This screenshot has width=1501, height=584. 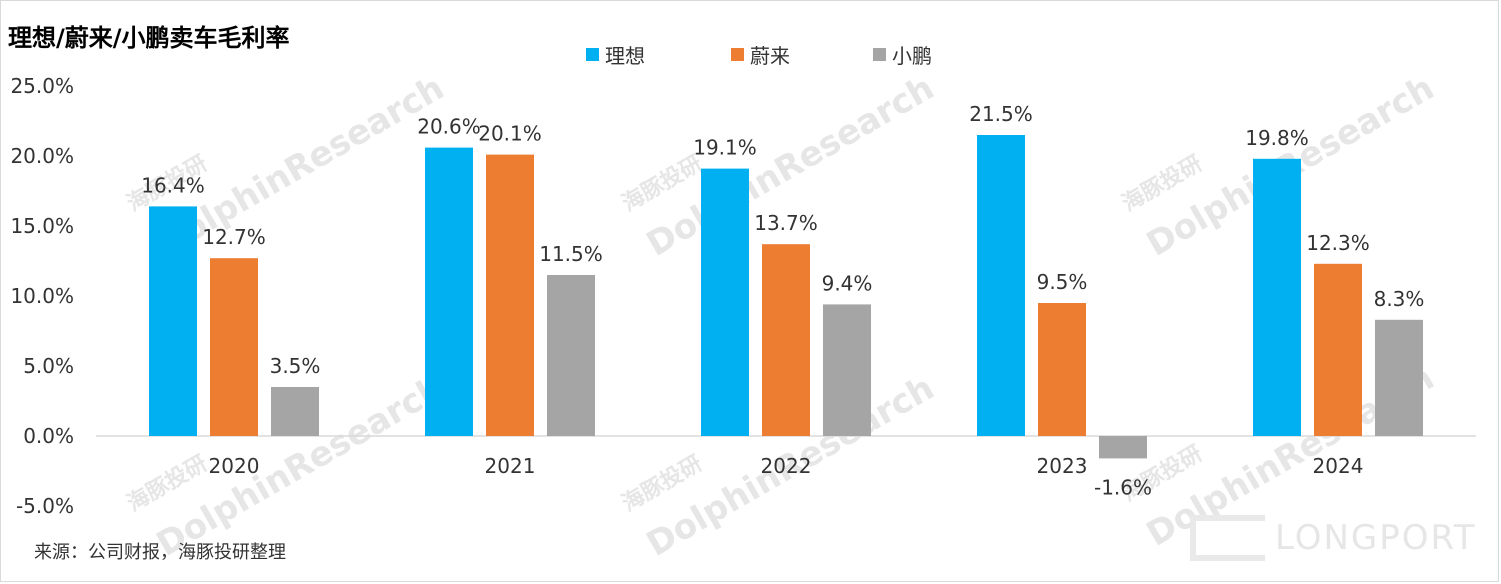 I want to click on x-tick-label: 2020, so click(x=234, y=466).